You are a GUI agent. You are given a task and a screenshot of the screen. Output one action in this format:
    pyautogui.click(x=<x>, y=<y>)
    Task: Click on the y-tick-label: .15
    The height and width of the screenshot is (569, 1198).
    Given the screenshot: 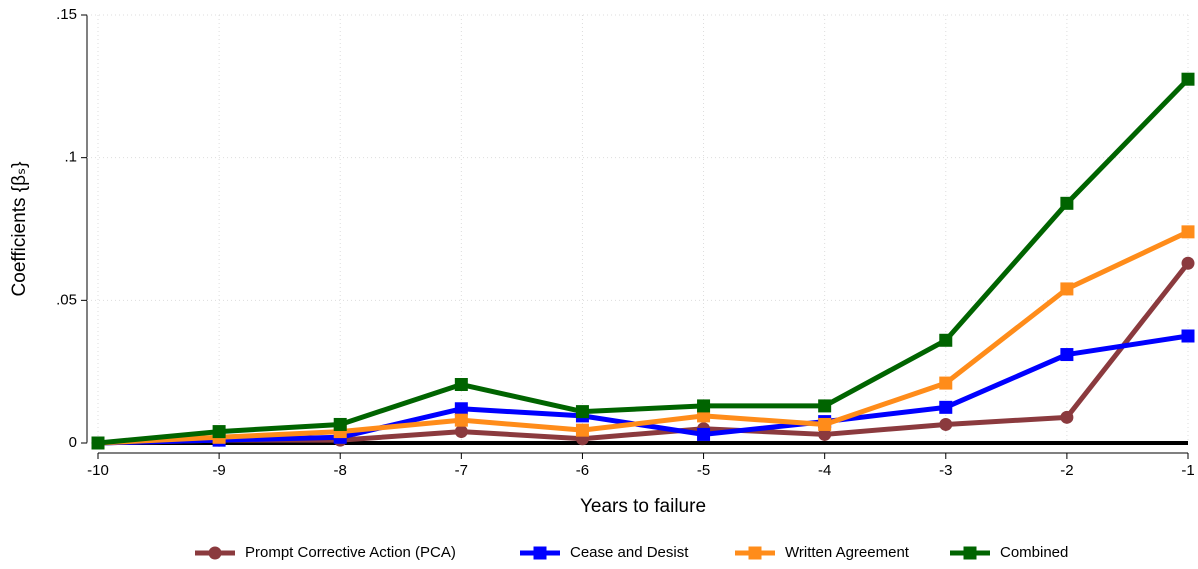 What is the action you would take?
    pyautogui.click(x=66, y=14)
    